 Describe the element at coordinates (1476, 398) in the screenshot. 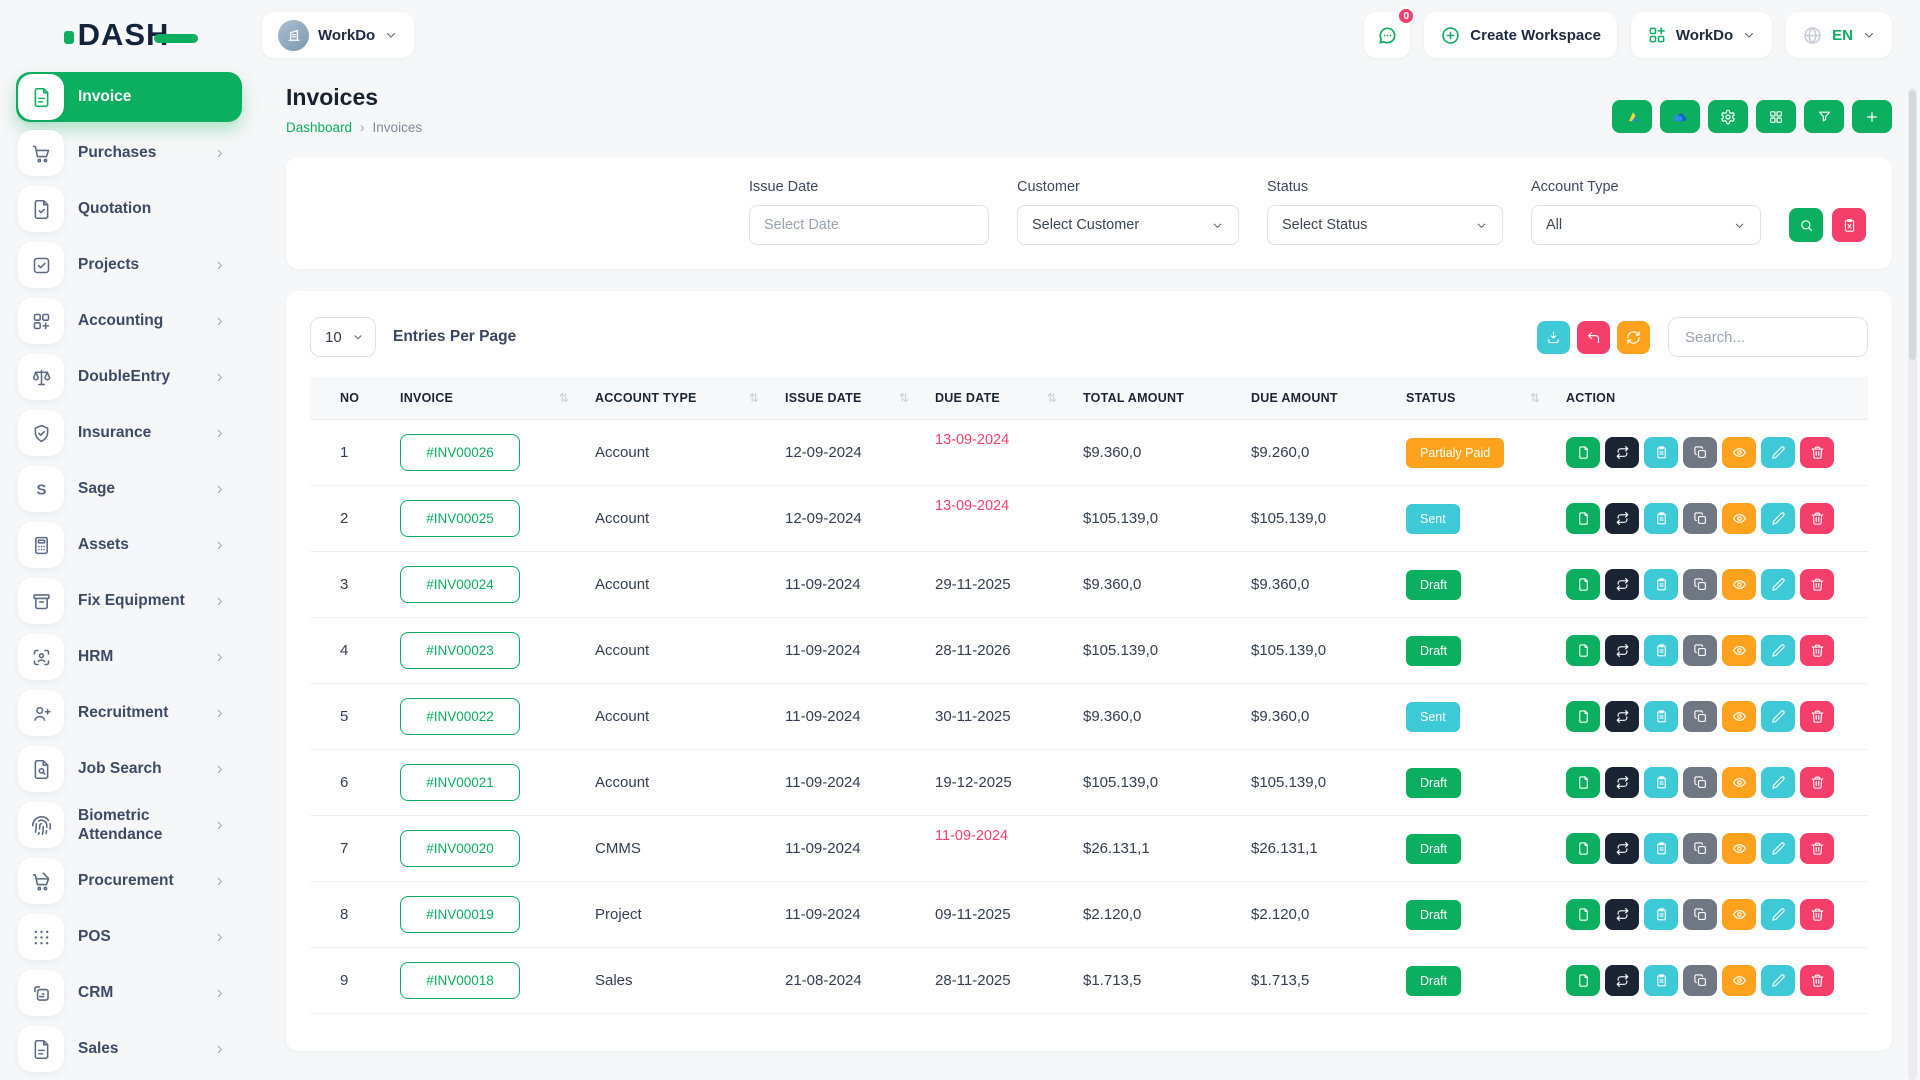

I see `column-header-status: STATUS ⇅` at that location.